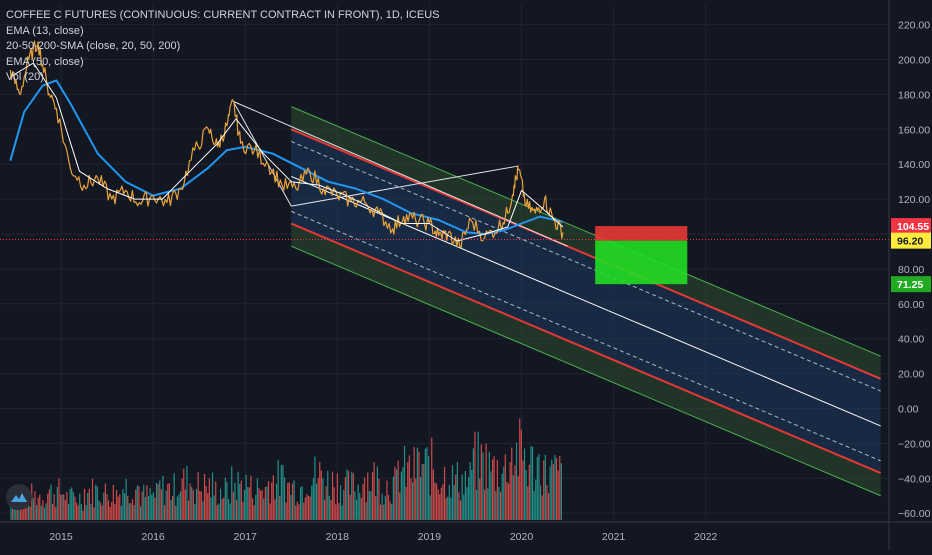 The width and height of the screenshot is (932, 555). Describe the element at coordinates (522, 537) in the screenshot. I see `x-tick-label: 2020` at that location.